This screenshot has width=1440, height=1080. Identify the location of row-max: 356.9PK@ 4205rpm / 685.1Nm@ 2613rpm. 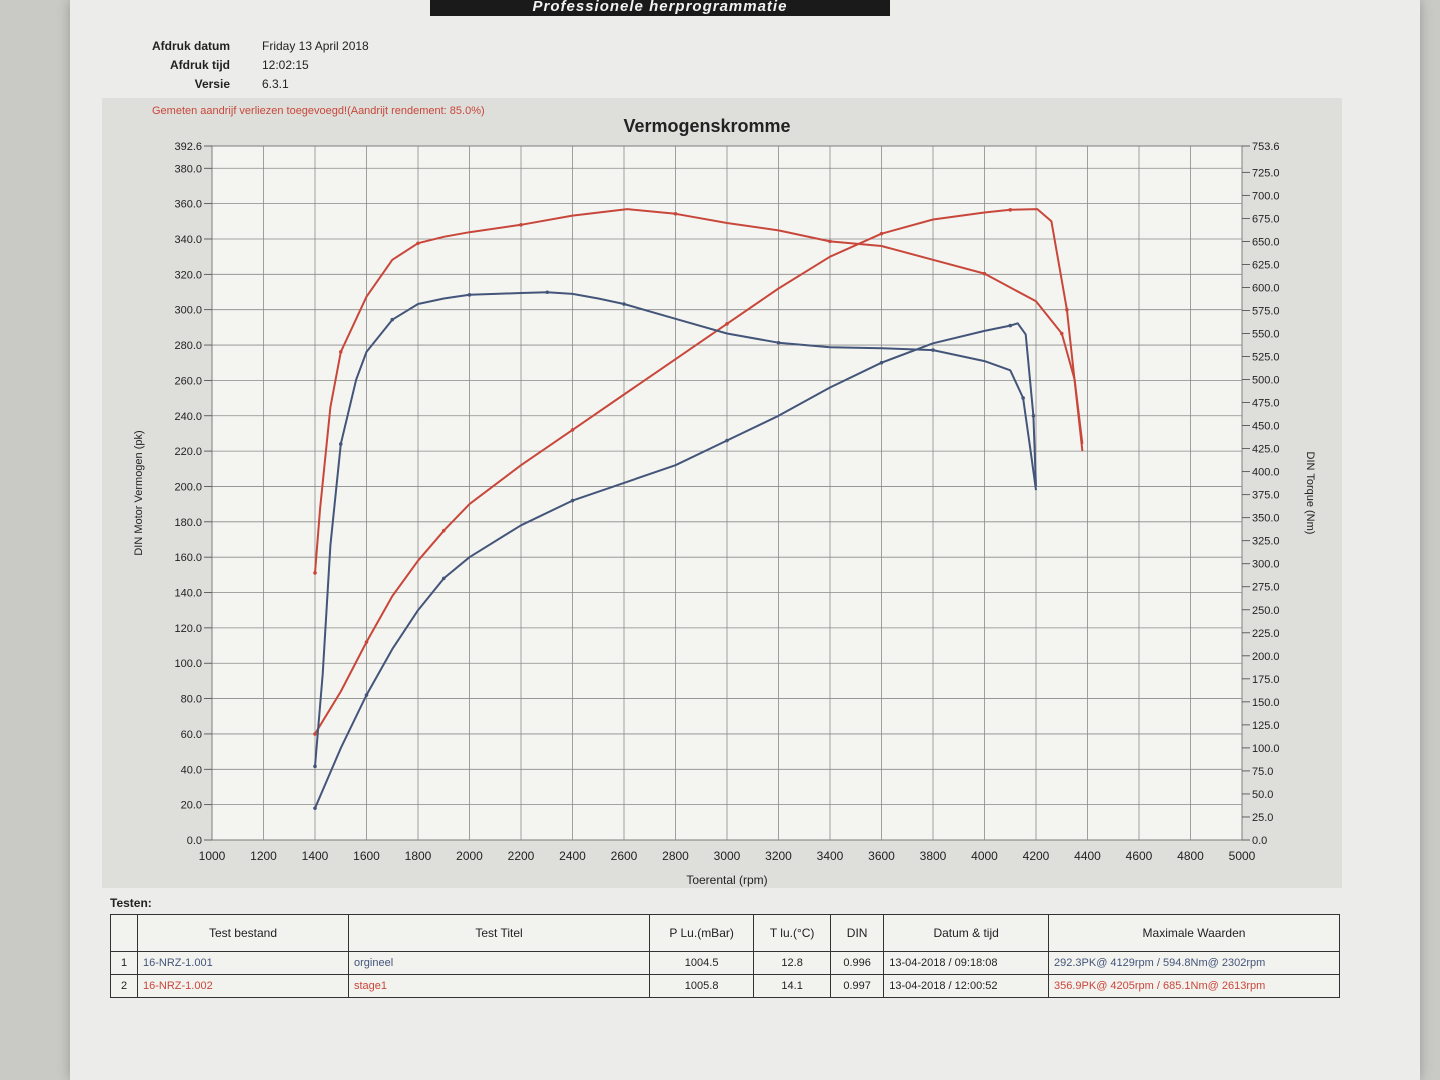
(1194, 986).